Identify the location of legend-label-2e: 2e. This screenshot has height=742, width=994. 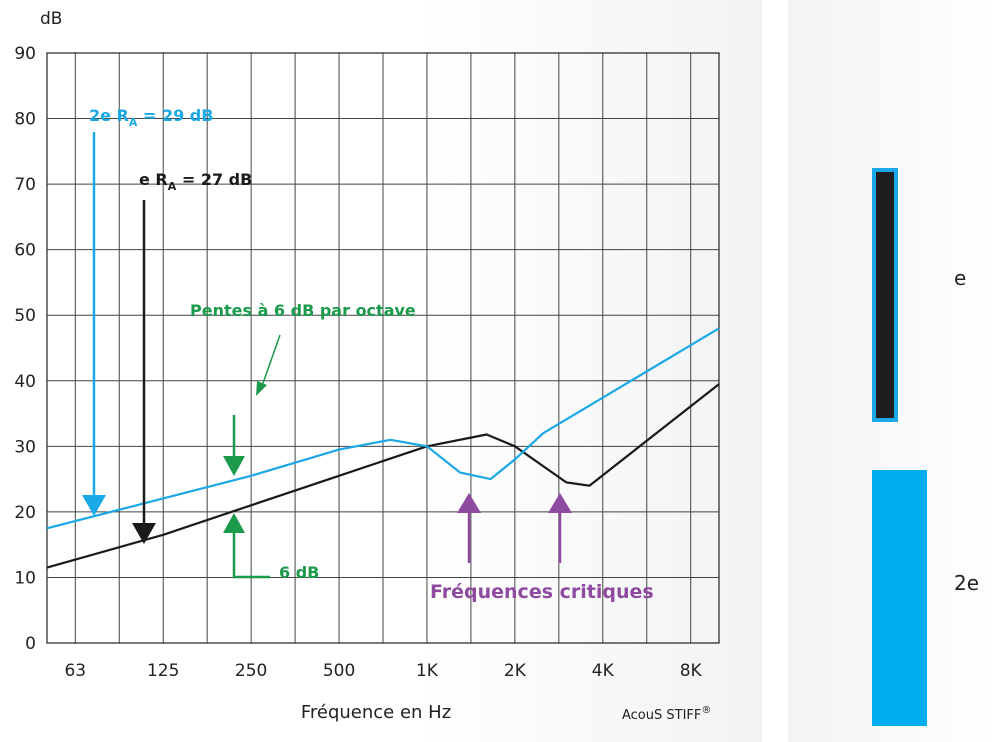
(967, 583).